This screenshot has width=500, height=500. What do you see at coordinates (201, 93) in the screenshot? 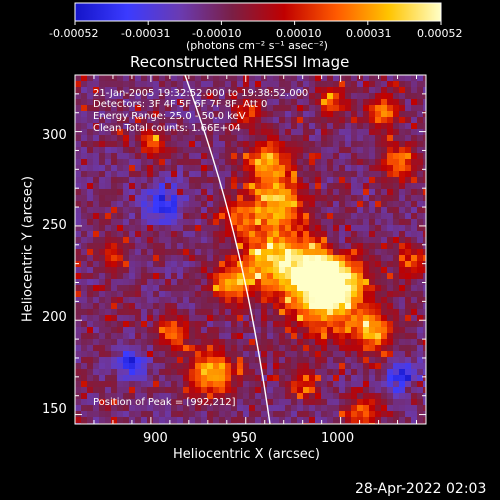
I see `info-line-time: 21-Jan-2005 19:32:52.000 to 19:38:52.000` at bounding box center [201, 93].